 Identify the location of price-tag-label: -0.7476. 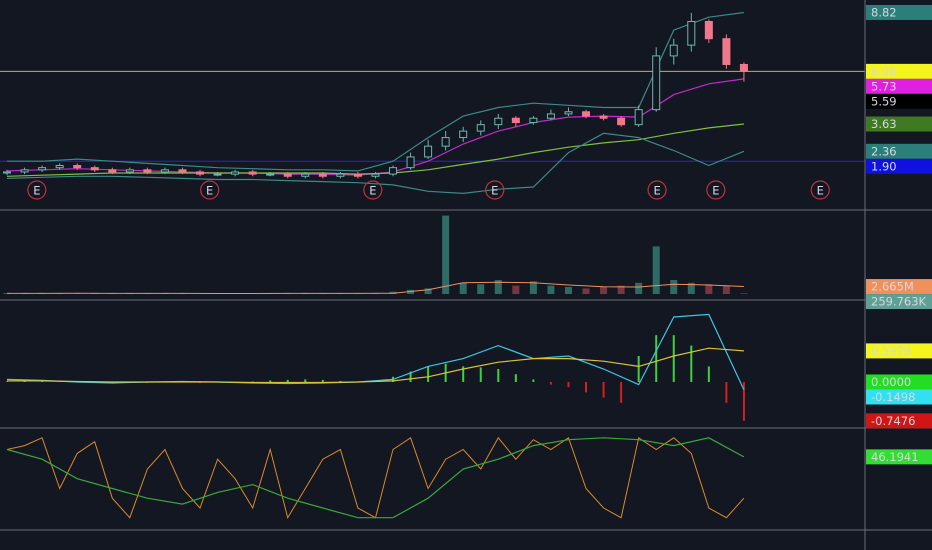
(893, 421).